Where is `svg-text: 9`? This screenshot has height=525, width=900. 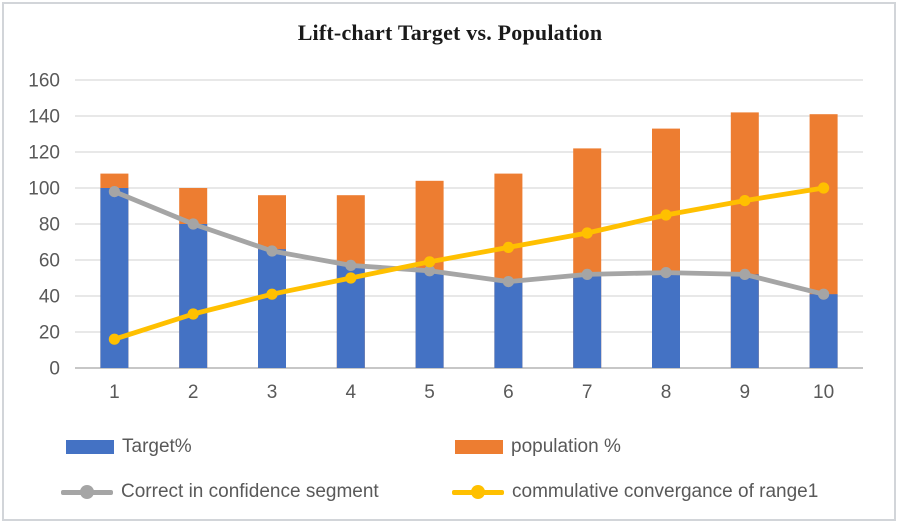 svg-text: 9 is located at coordinates (745, 392).